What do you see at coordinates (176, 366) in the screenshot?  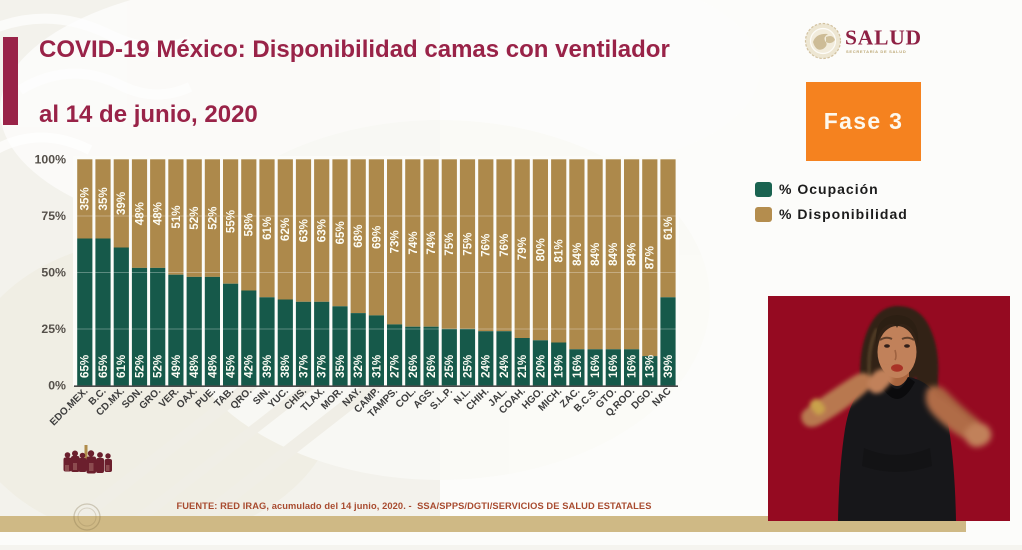 I see `svg-text: 49%` at bounding box center [176, 366].